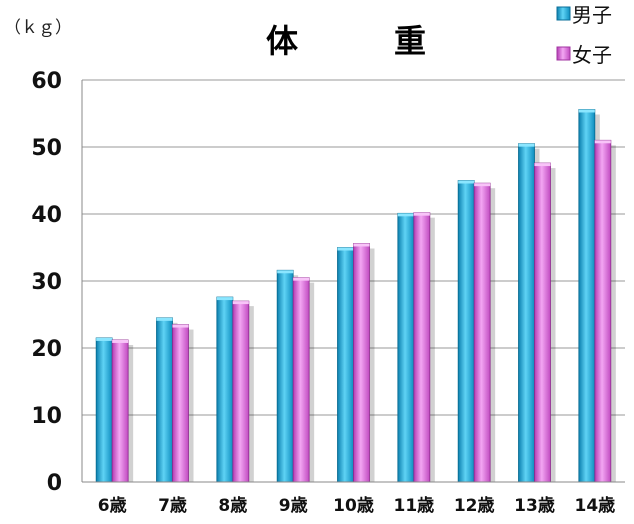 The image size is (634, 524). What do you see at coordinates (301, 380) in the screenshot?
I see `bar-girls-9歳` at bounding box center [301, 380].